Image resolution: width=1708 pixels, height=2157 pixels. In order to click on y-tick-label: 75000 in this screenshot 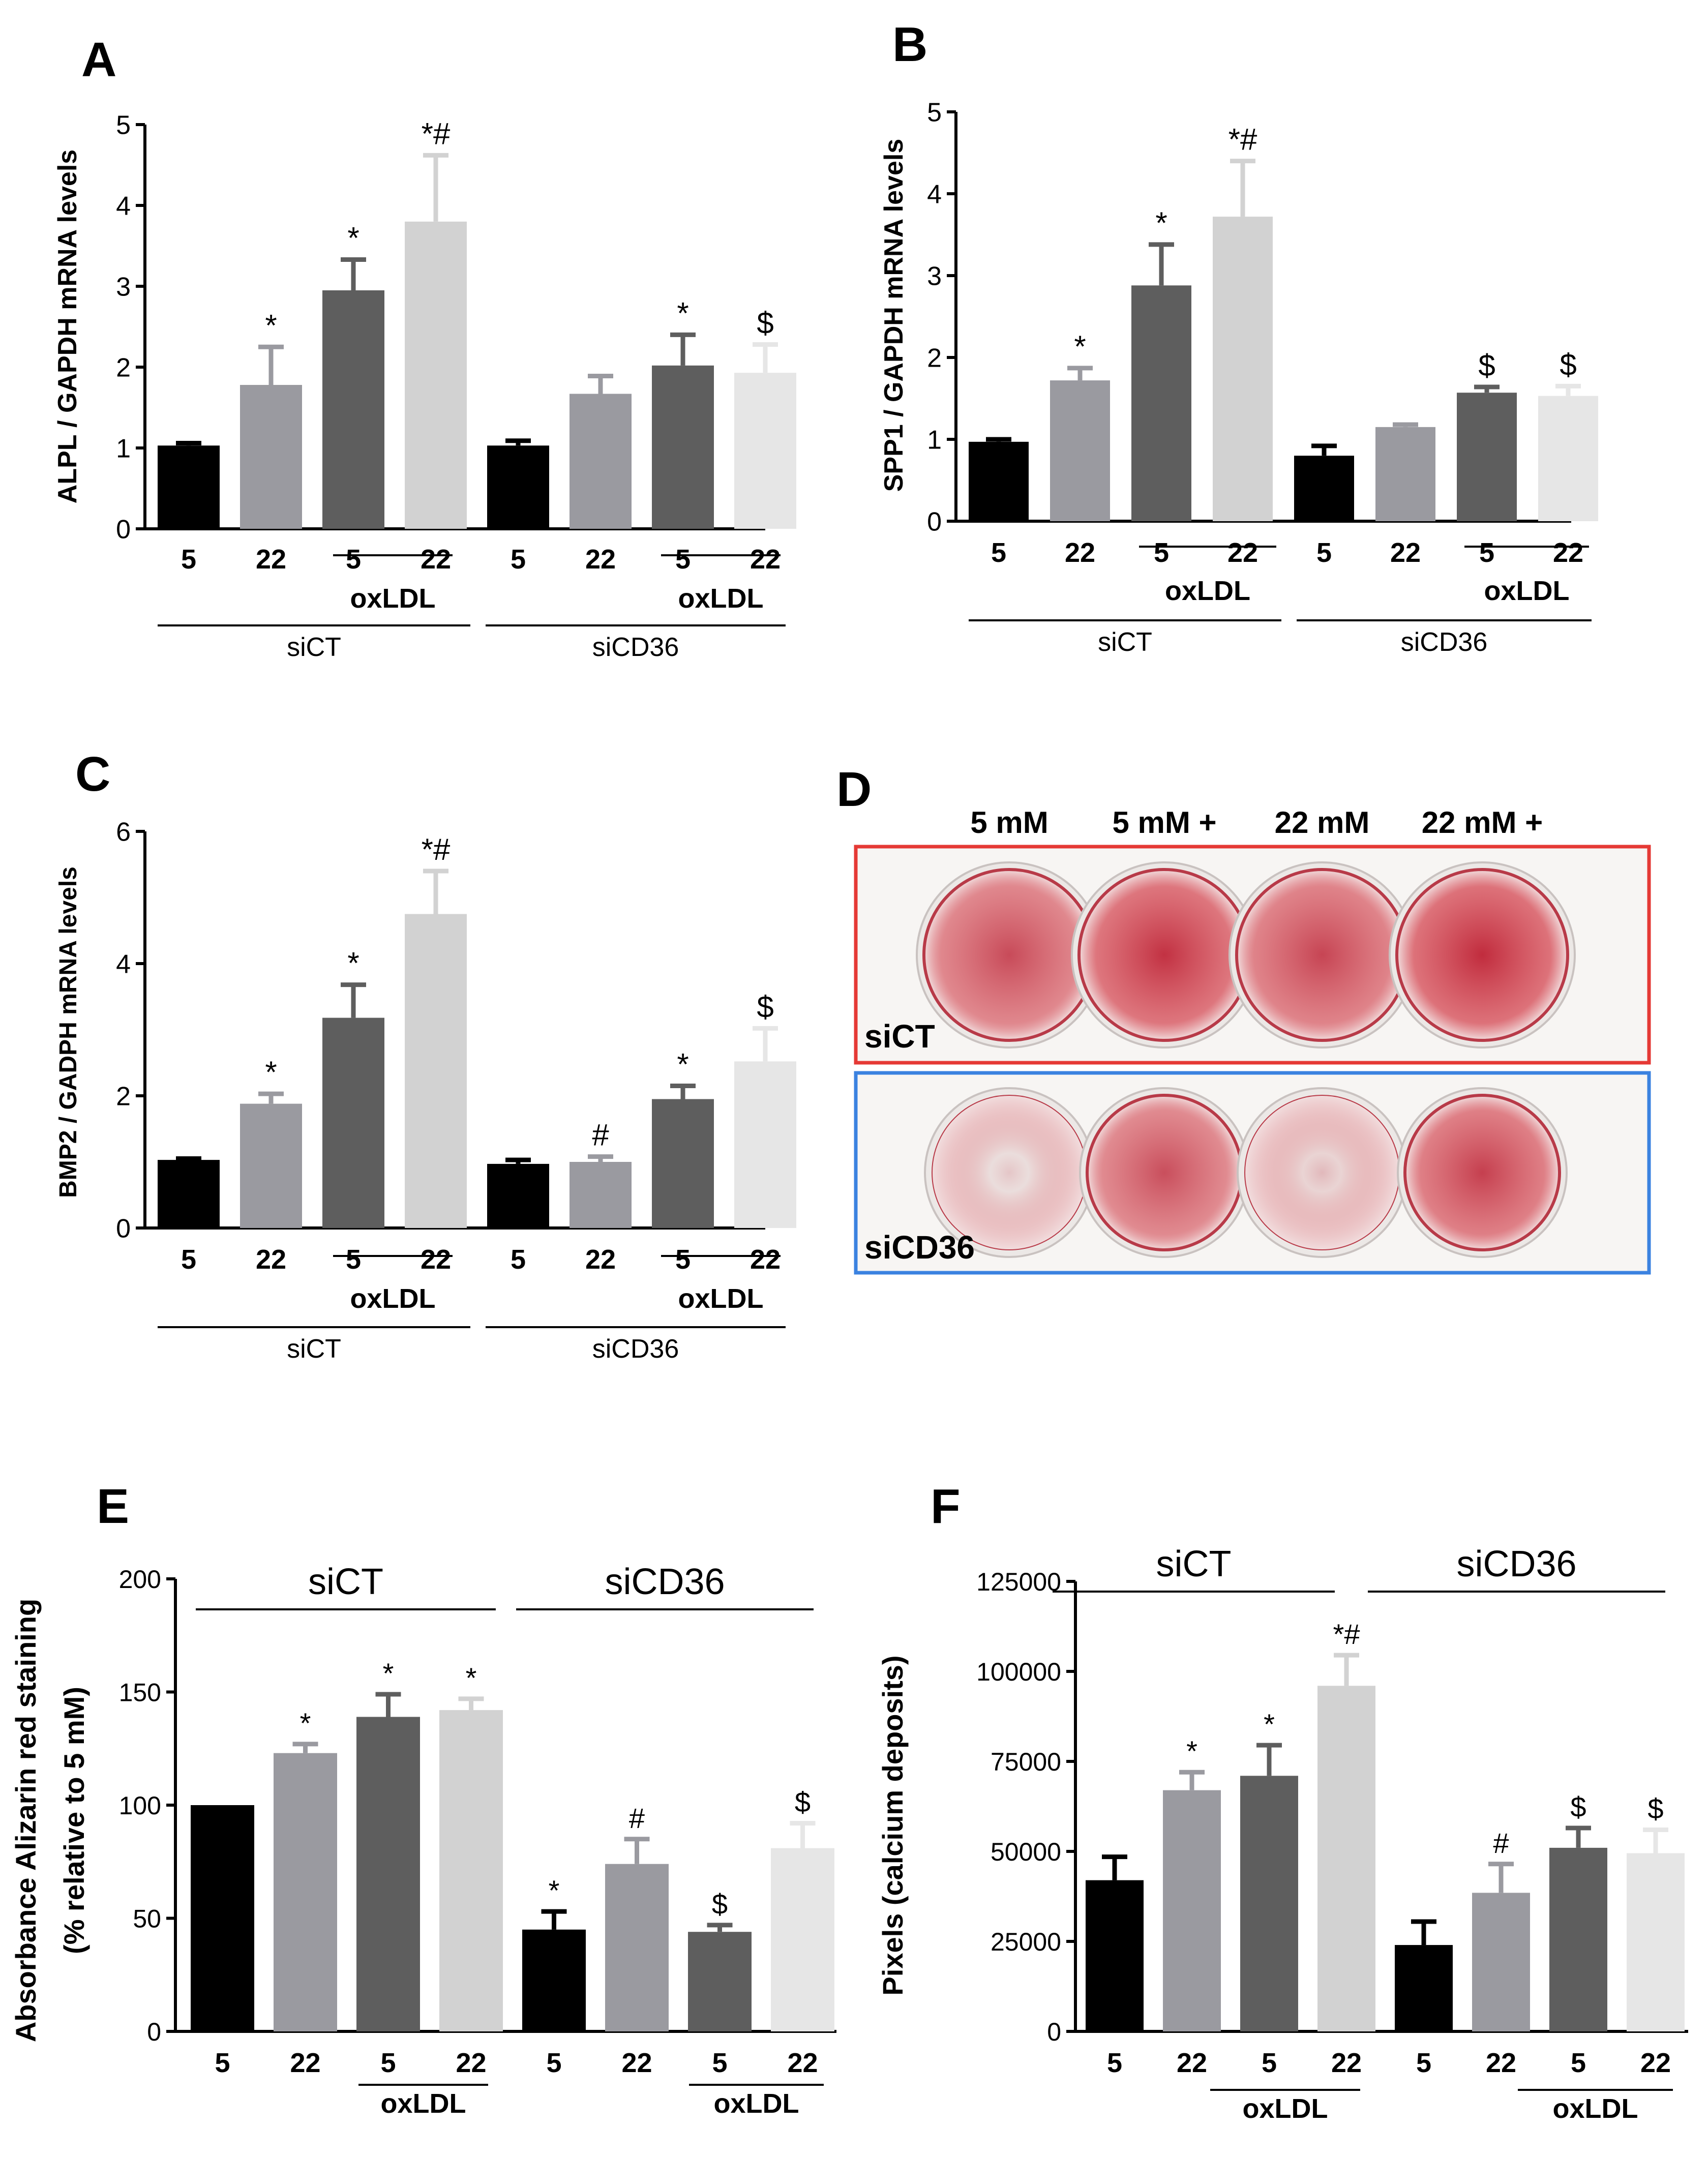, I will do `click(1026, 1762)`.